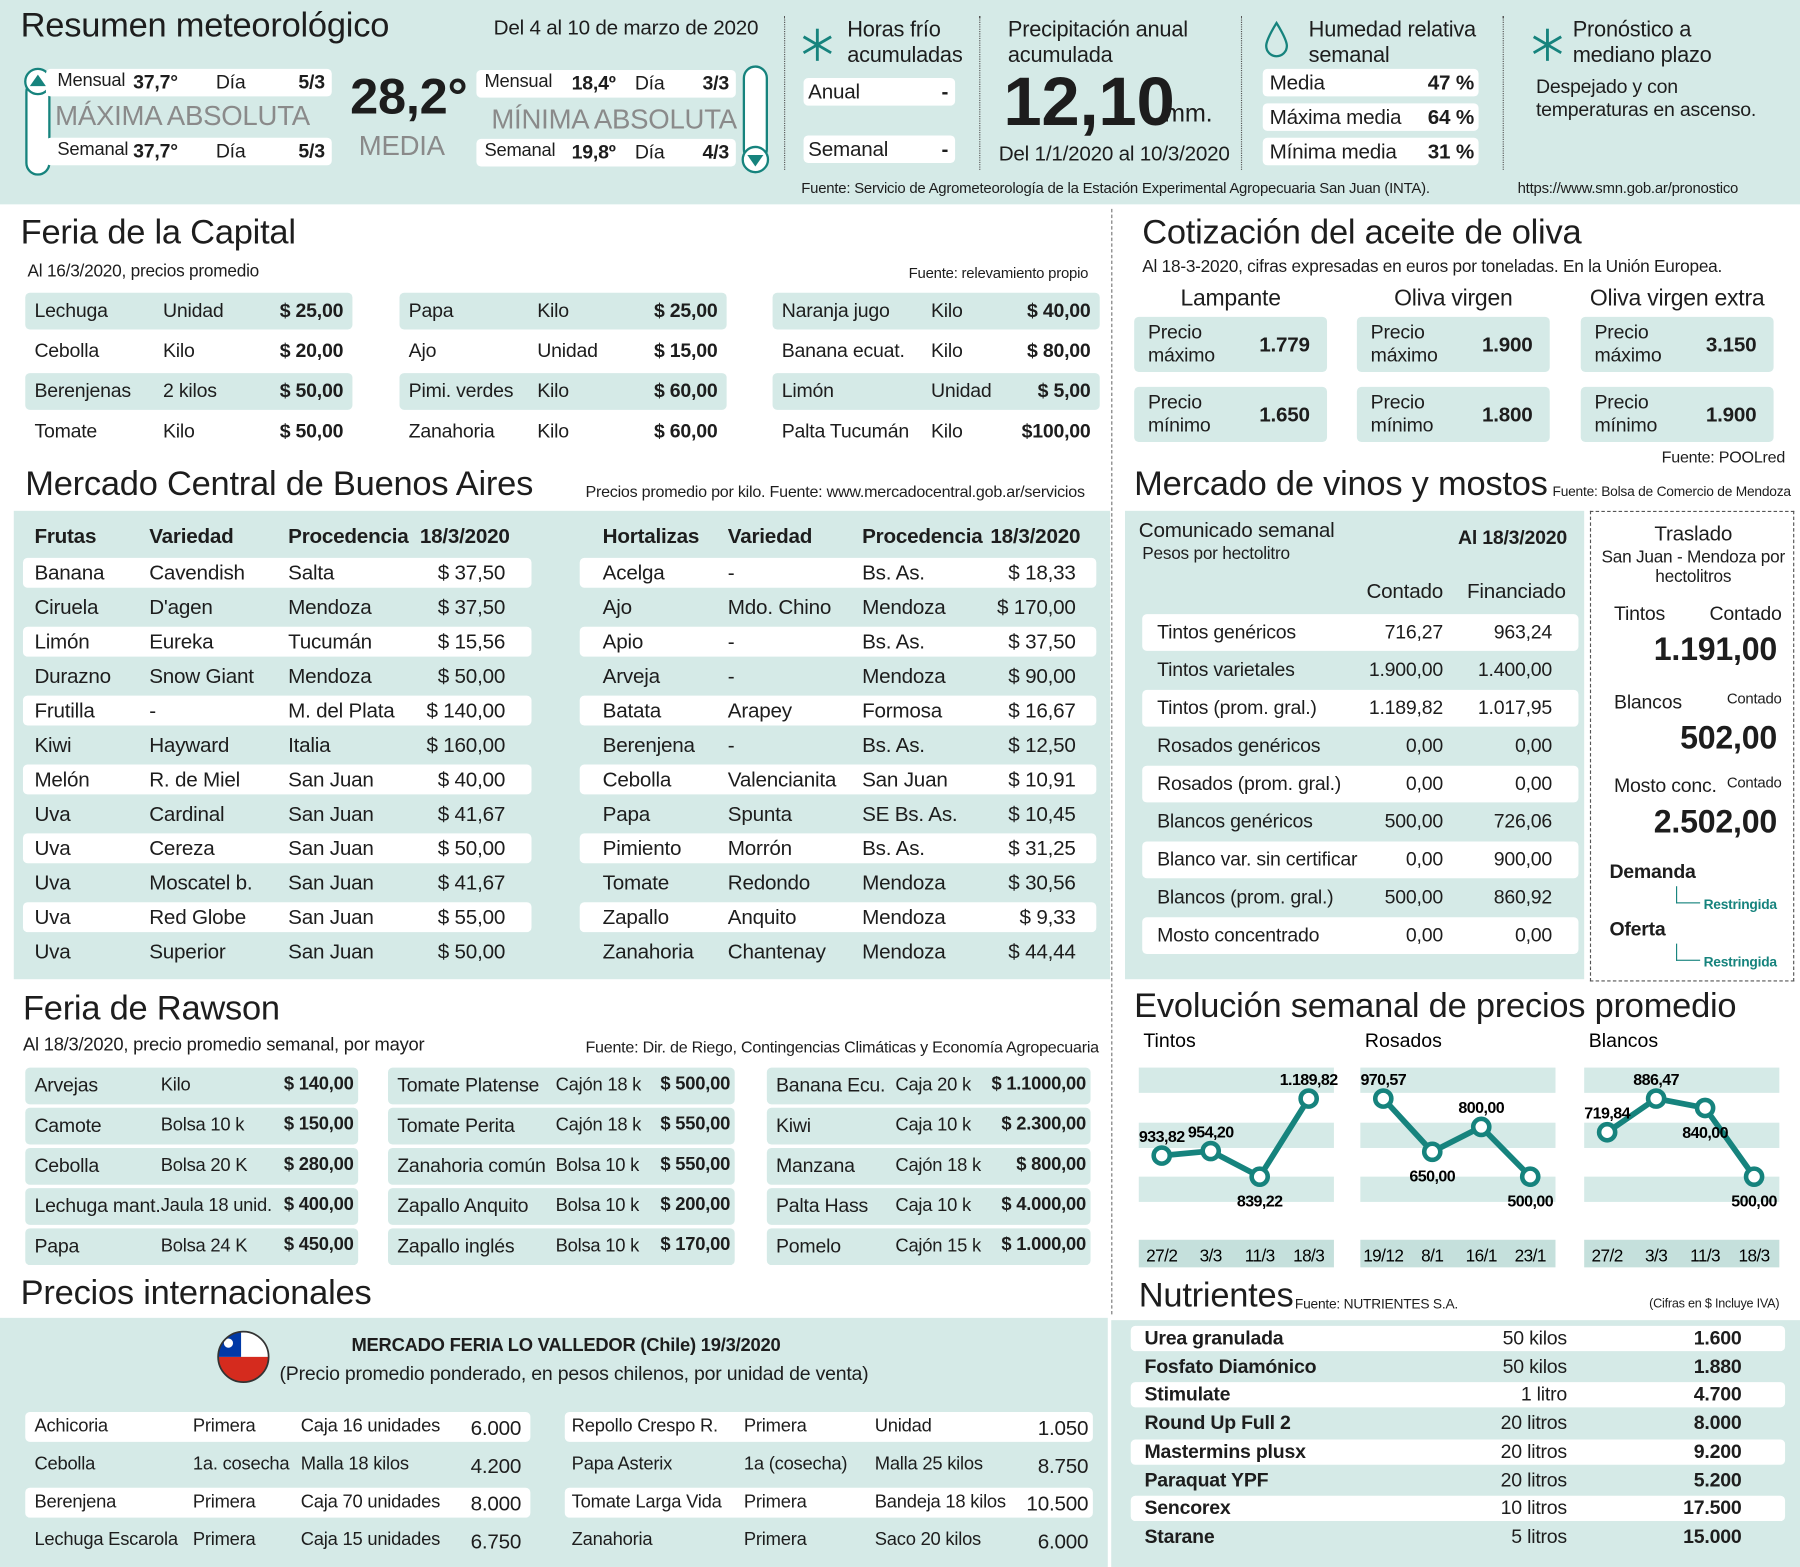 This screenshot has height=1567, width=1800. I want to click on column-header: 18/3/2020, so click(1035, 536).